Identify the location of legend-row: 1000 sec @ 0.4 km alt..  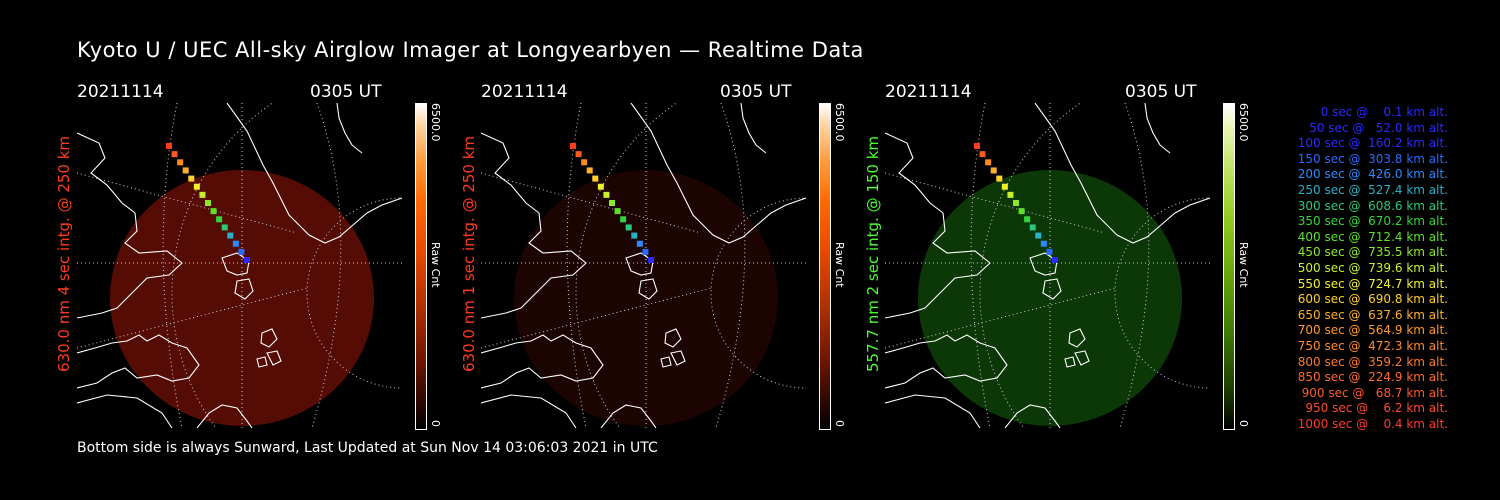
(1372, 423).